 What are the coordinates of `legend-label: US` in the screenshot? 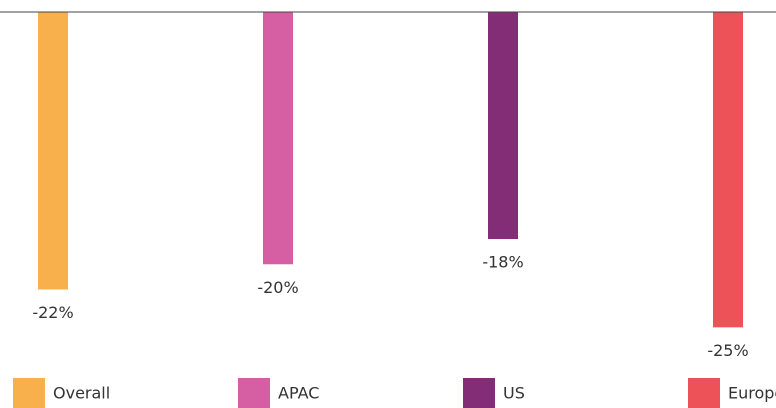 It's located at (514, 393).